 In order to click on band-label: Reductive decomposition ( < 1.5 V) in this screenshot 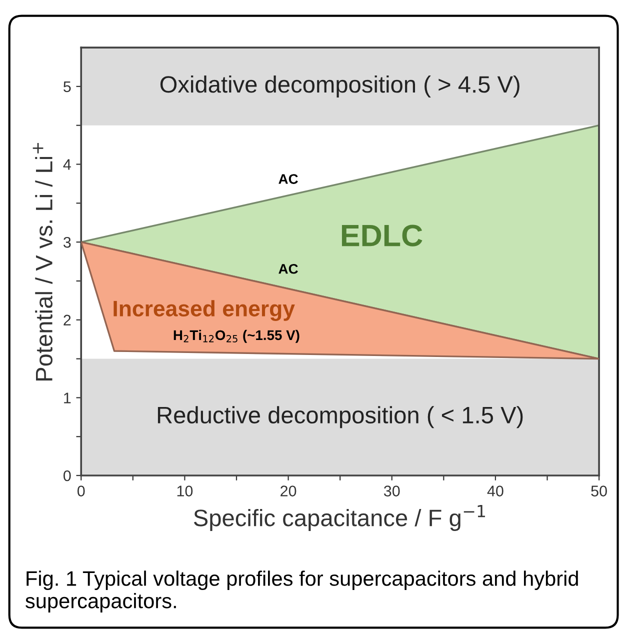, I will do `click(340, 417)`.